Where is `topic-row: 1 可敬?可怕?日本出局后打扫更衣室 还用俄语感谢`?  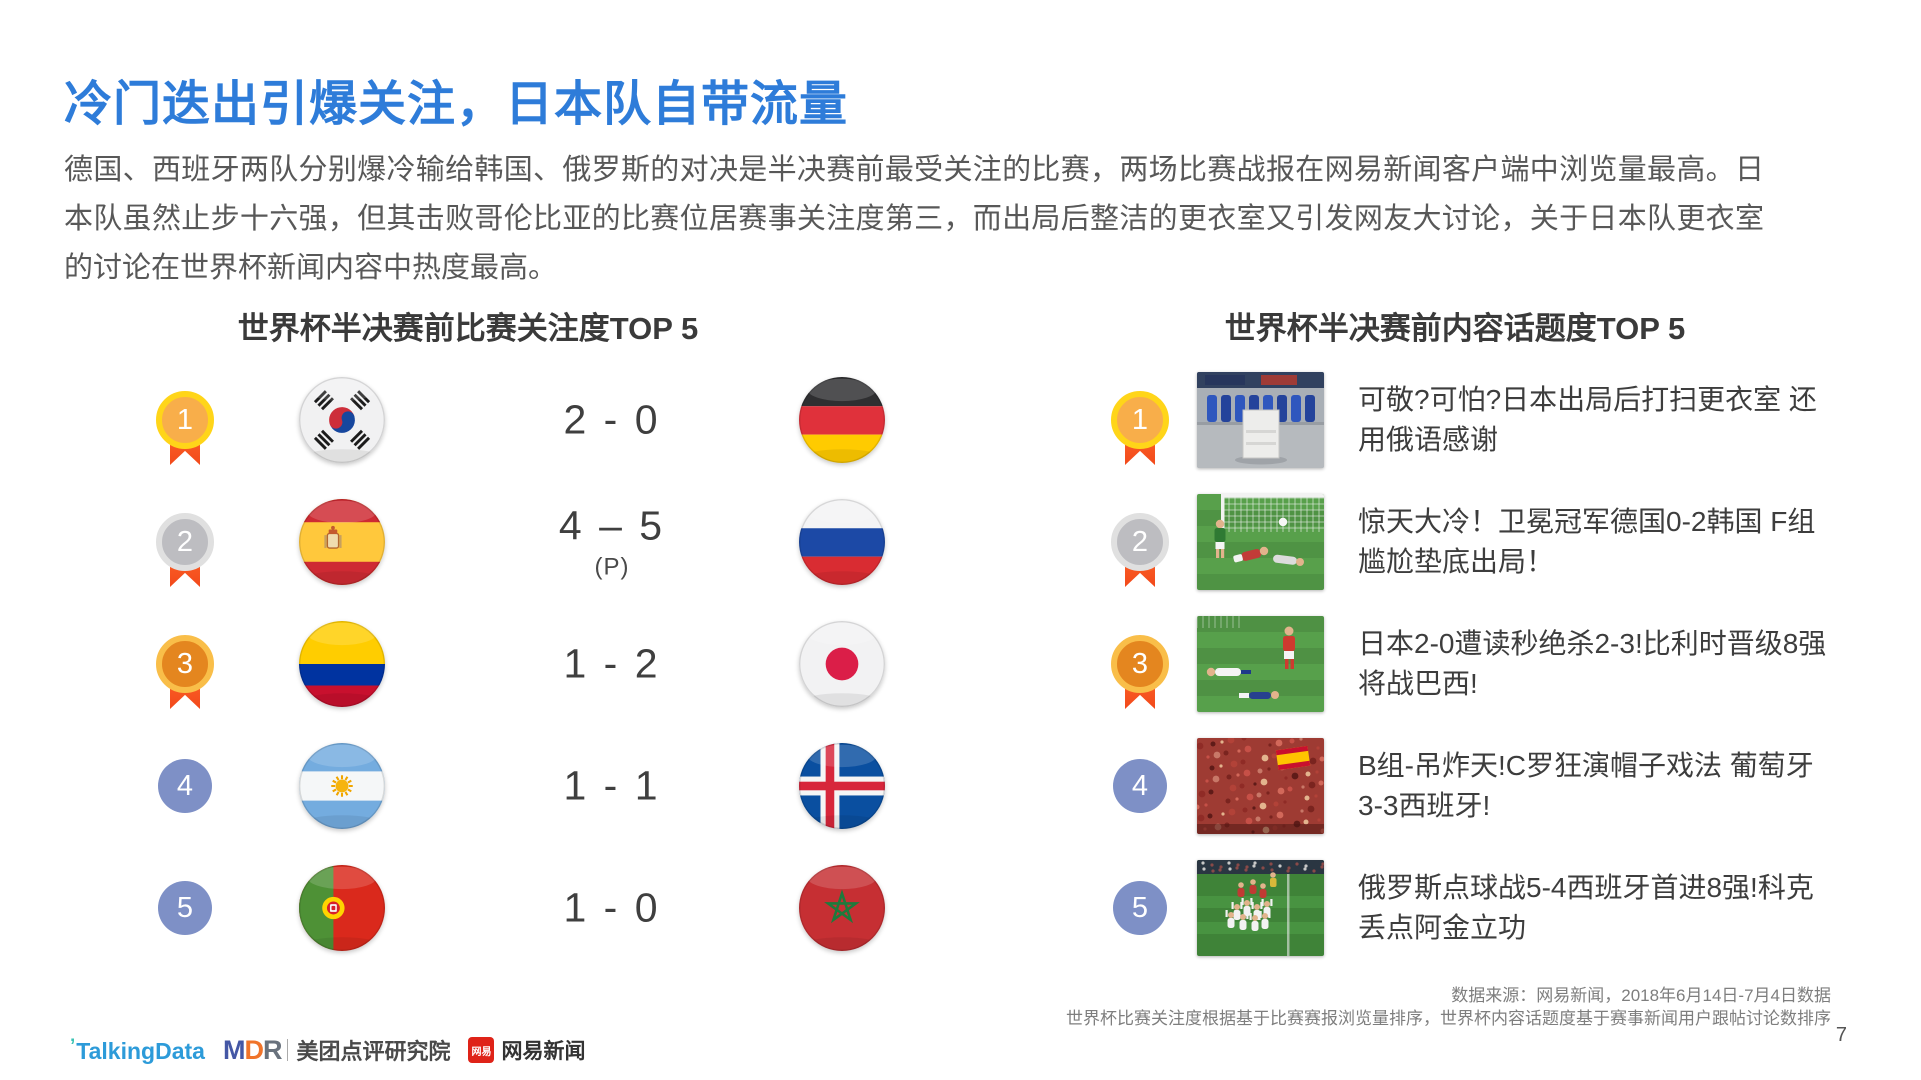
topic-row: 1 可敬?可怕?日本出局后打扫更衣室 还用俄语感谢 is located at coordinates (1477, 420).